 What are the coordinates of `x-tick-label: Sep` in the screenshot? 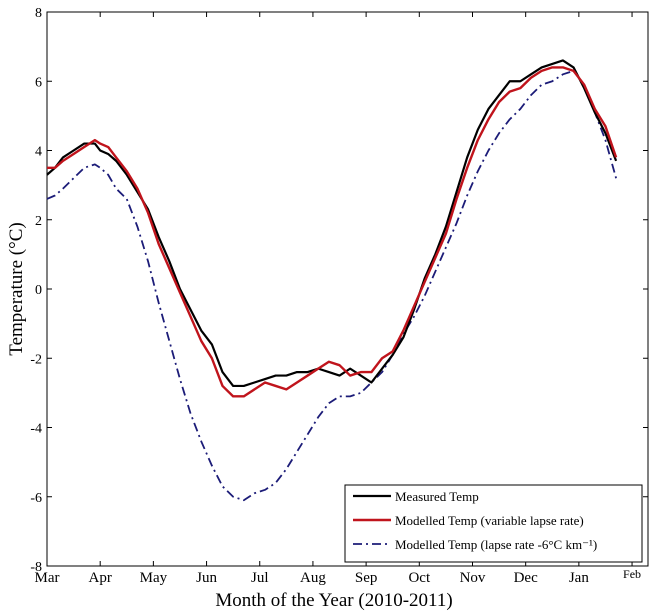 It's located at (366, 578).